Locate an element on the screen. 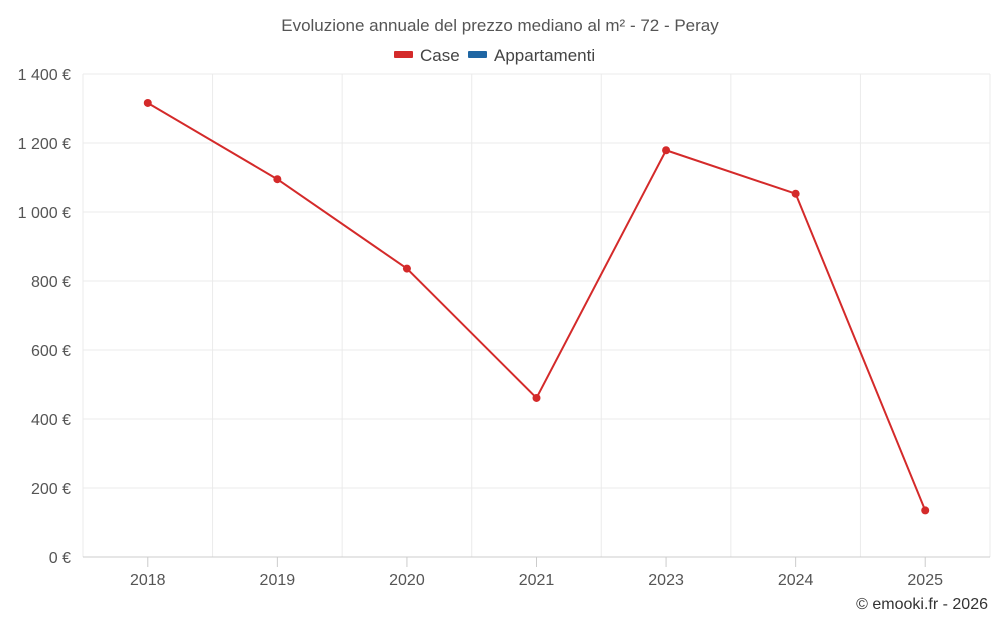  x-tick-label: 2021 is located at coordinates (537, 580).